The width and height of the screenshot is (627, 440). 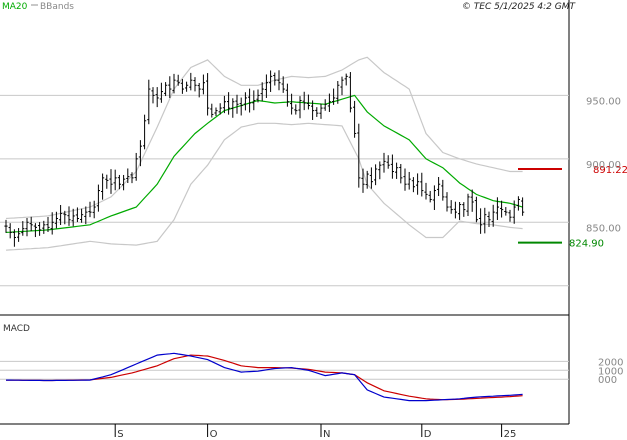 I want to click on macd-title: MACD, so click(x=16, y=329).